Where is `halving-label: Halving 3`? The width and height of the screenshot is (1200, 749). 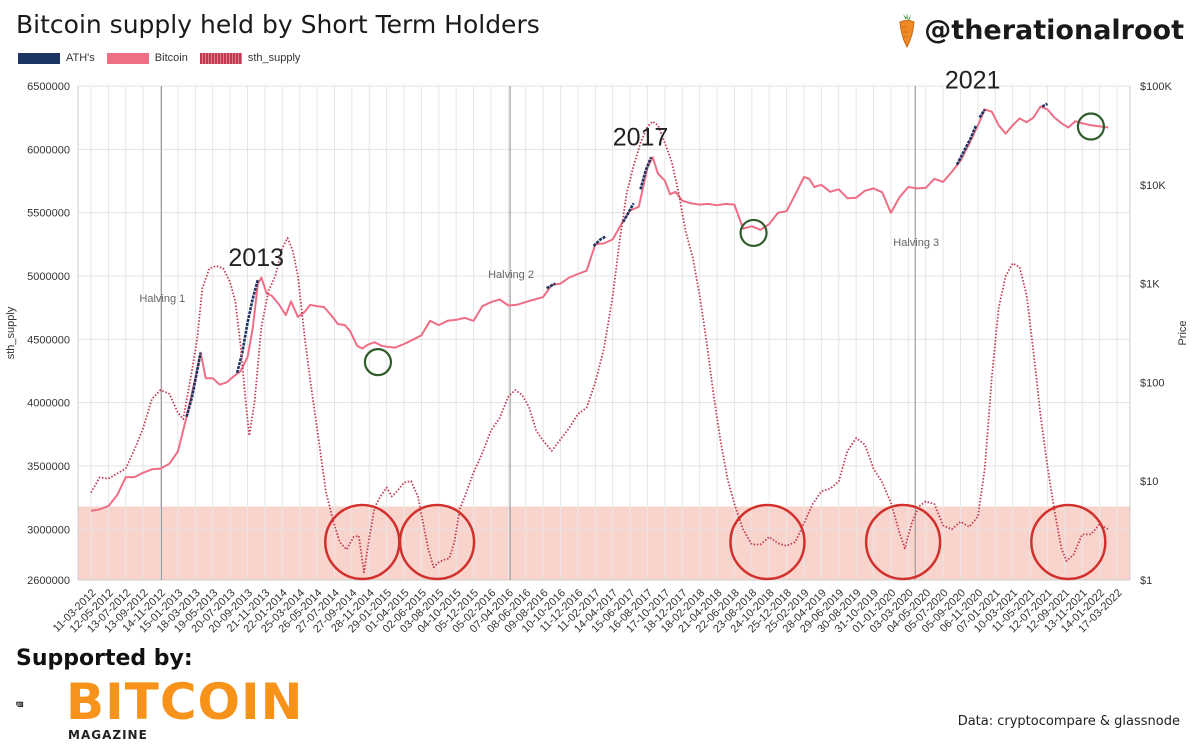
halving-label: Halving 3 is located at coordinates (916, 243).